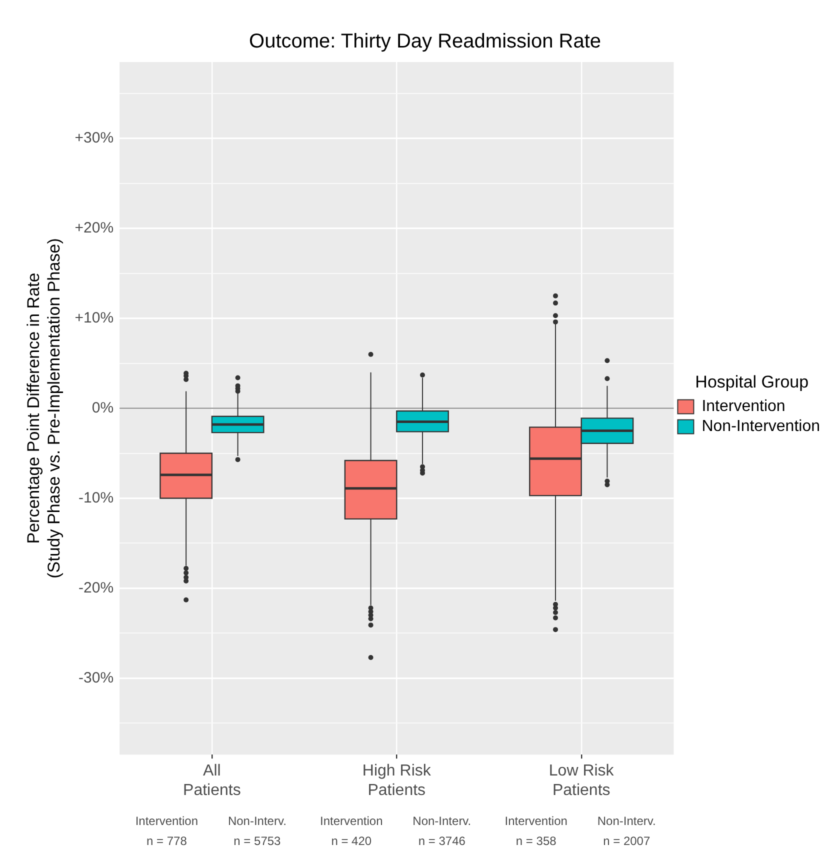 Image resolution: width=830 pixels, height=865 pixels. What do you see at coordinates (96, 587) in the screenshot?
I see `y-tick-label: -20%` at bounding box center [96, 587].